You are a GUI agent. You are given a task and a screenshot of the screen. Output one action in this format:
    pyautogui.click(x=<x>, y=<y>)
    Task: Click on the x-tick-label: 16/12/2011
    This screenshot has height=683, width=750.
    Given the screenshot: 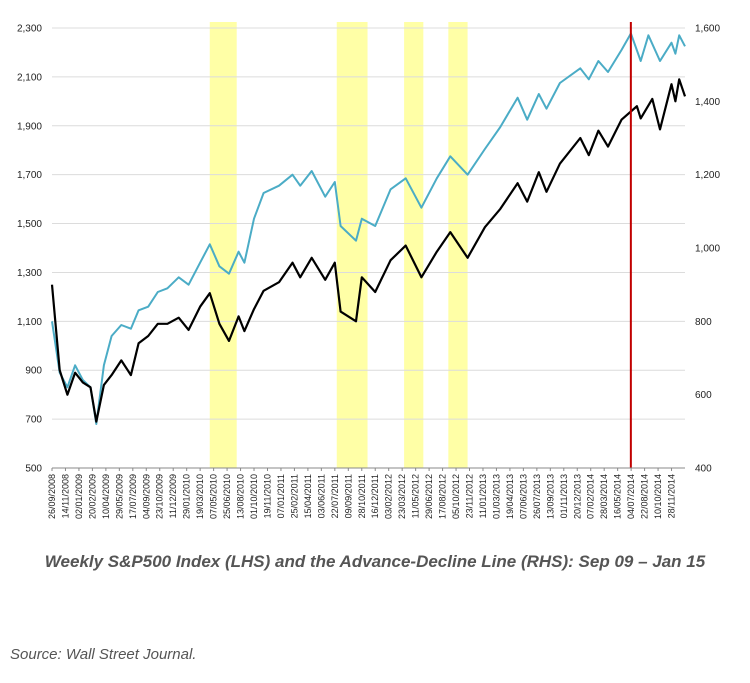 What is the action you would take?
    pyautogui.click(x=375, y=496)
    